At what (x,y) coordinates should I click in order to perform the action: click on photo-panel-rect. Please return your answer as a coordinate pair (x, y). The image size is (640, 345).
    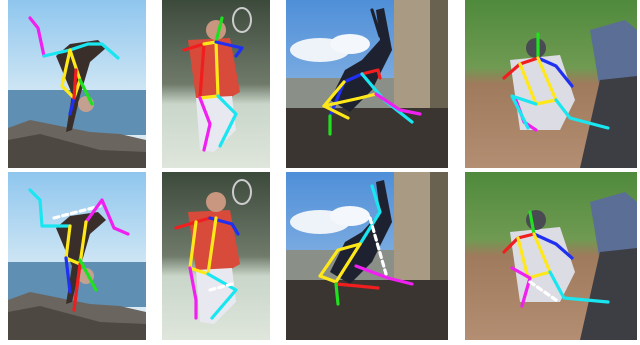
    Looking at the image, I should click on (367, 138).